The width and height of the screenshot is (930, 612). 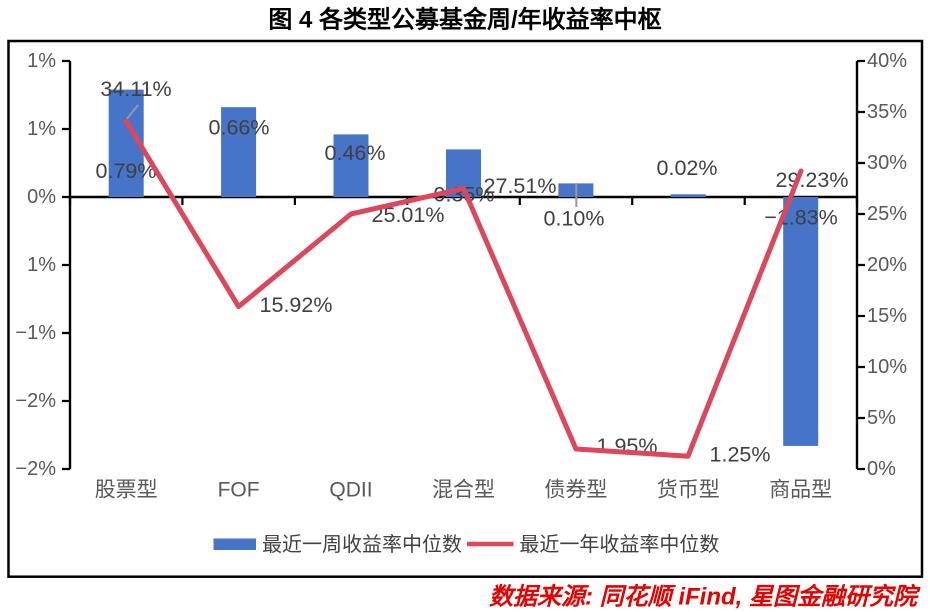 What do you see at coordinates (239, 490) in the screenshot?
I see `svg-text: FOF` at bounding box center [239, 490].